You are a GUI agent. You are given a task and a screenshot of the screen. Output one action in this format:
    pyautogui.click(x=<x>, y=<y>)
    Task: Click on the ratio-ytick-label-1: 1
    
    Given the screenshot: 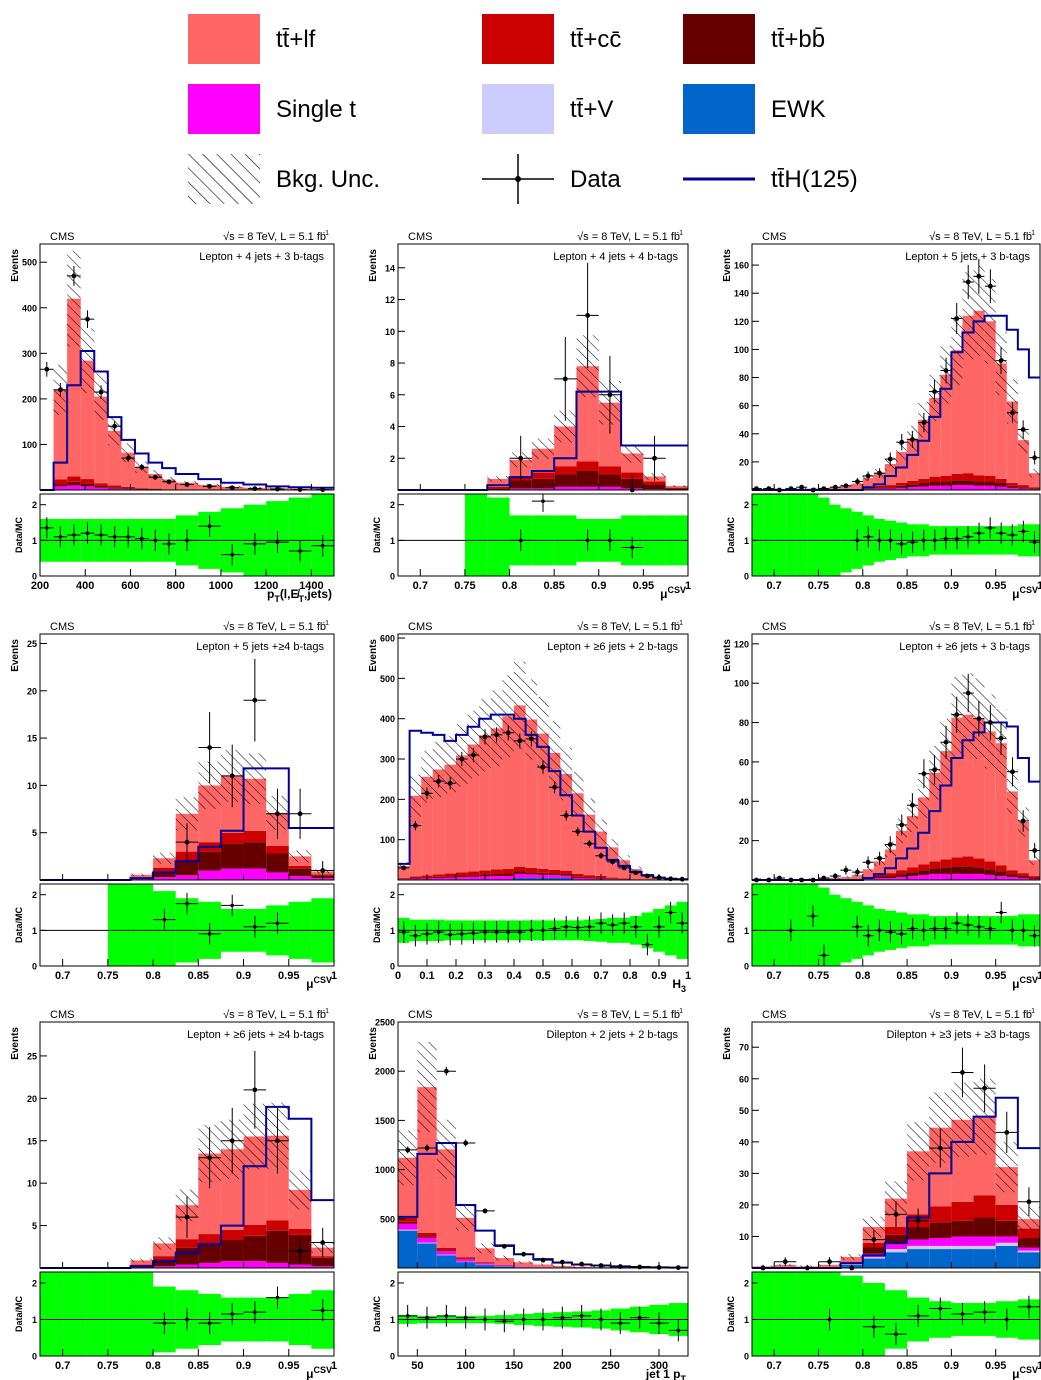 What is the action you would take?
    pyautogui.click(x=746, y=1320)
    